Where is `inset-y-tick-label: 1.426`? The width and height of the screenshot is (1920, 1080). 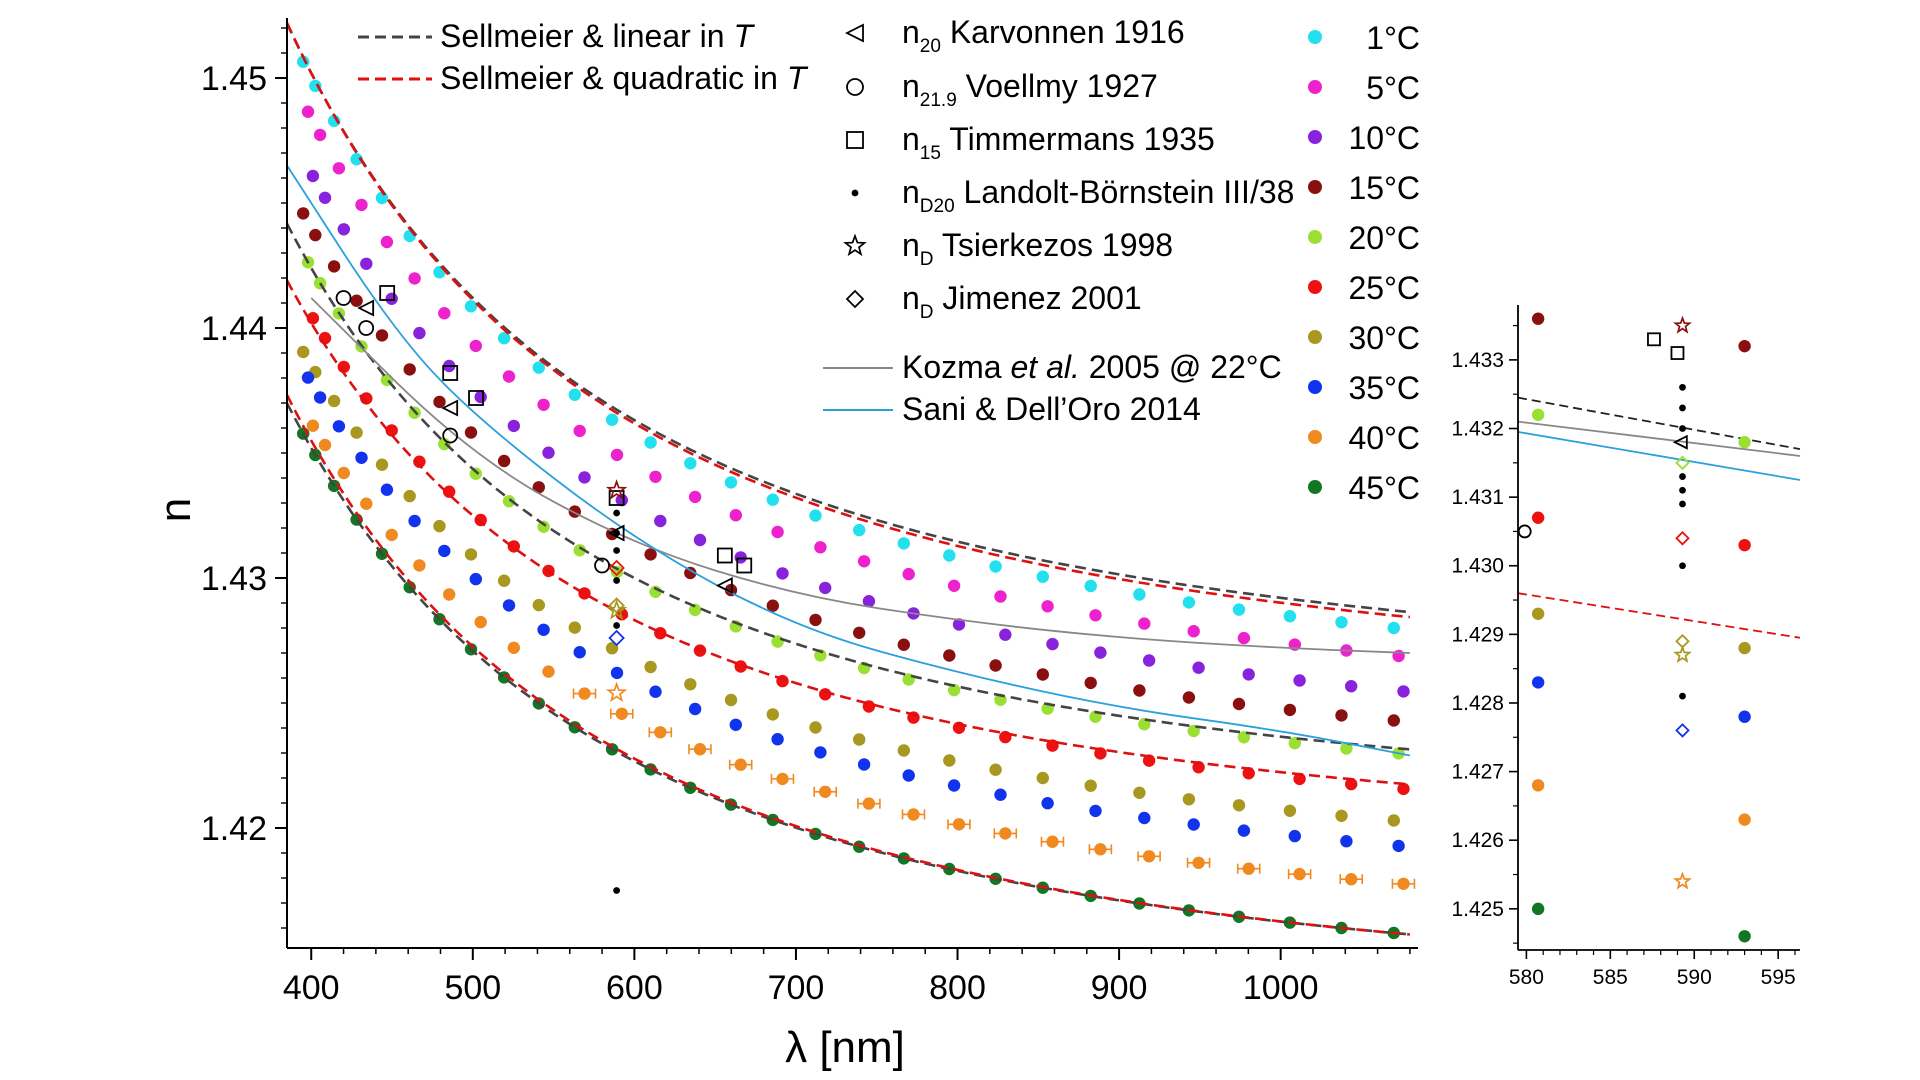 inset-y-tick-label: 1.426 is located at coordinates (1477, 840).